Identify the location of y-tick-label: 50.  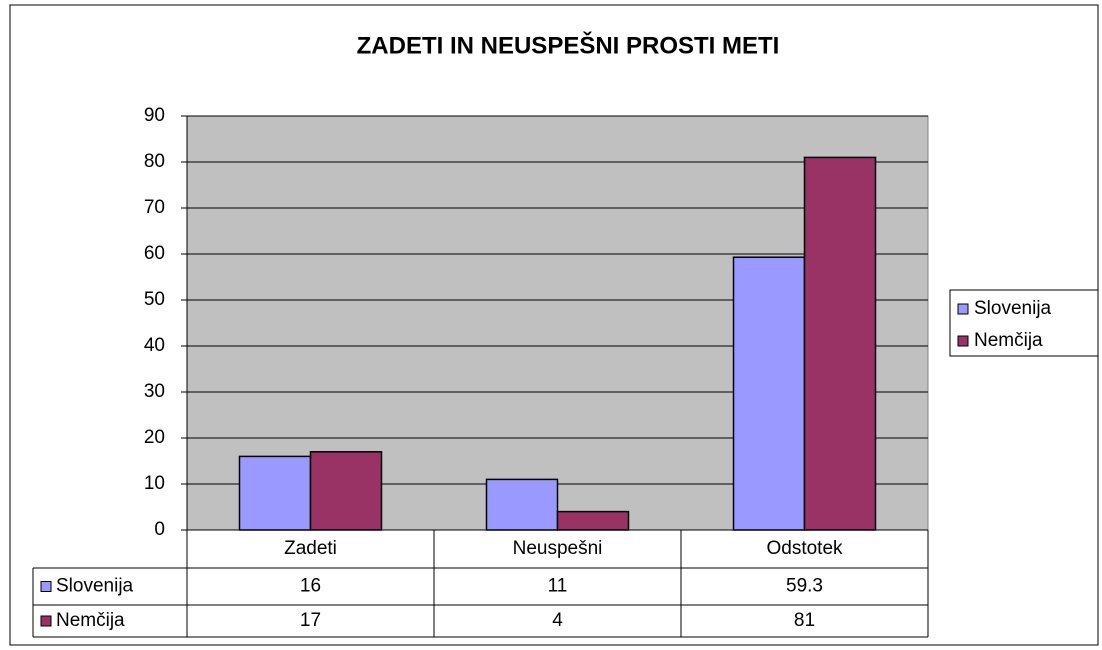
(154, 299).